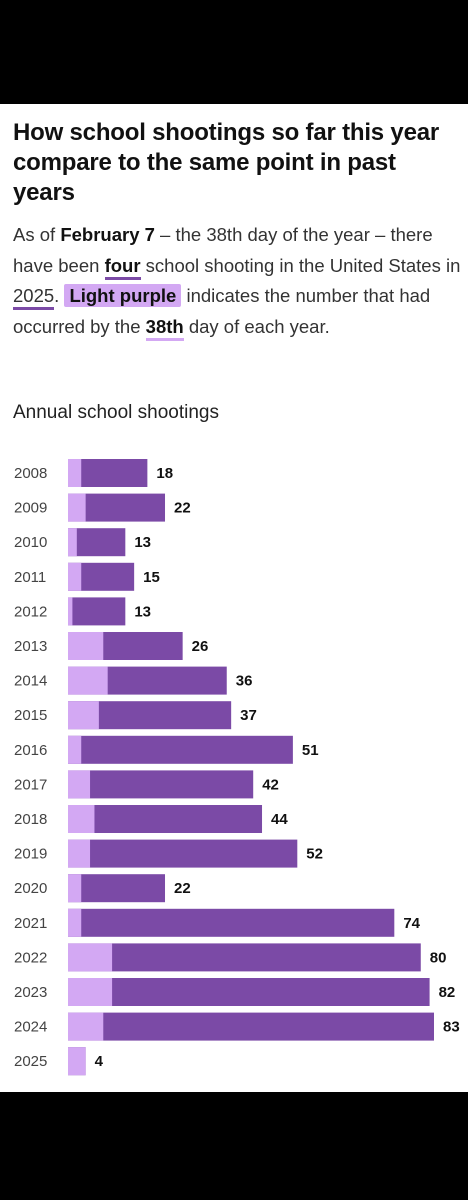  What do you see at coordinates (310, 750) in the screenshot?
I see `data-label: 51` at bounding box center [310, 750].